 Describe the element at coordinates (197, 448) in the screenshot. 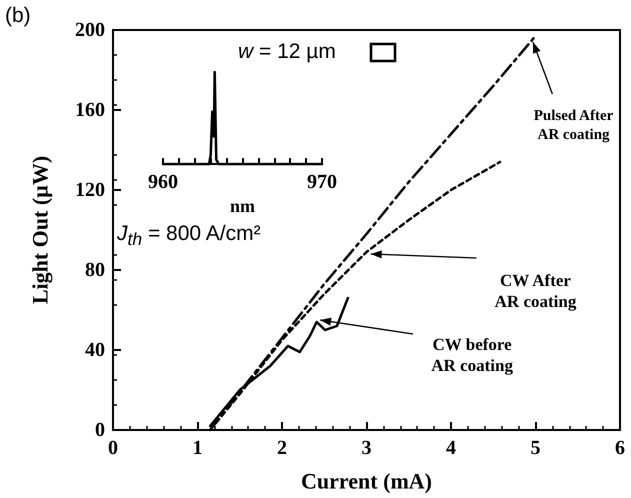

I see `x-tick-label: 1` at that location.